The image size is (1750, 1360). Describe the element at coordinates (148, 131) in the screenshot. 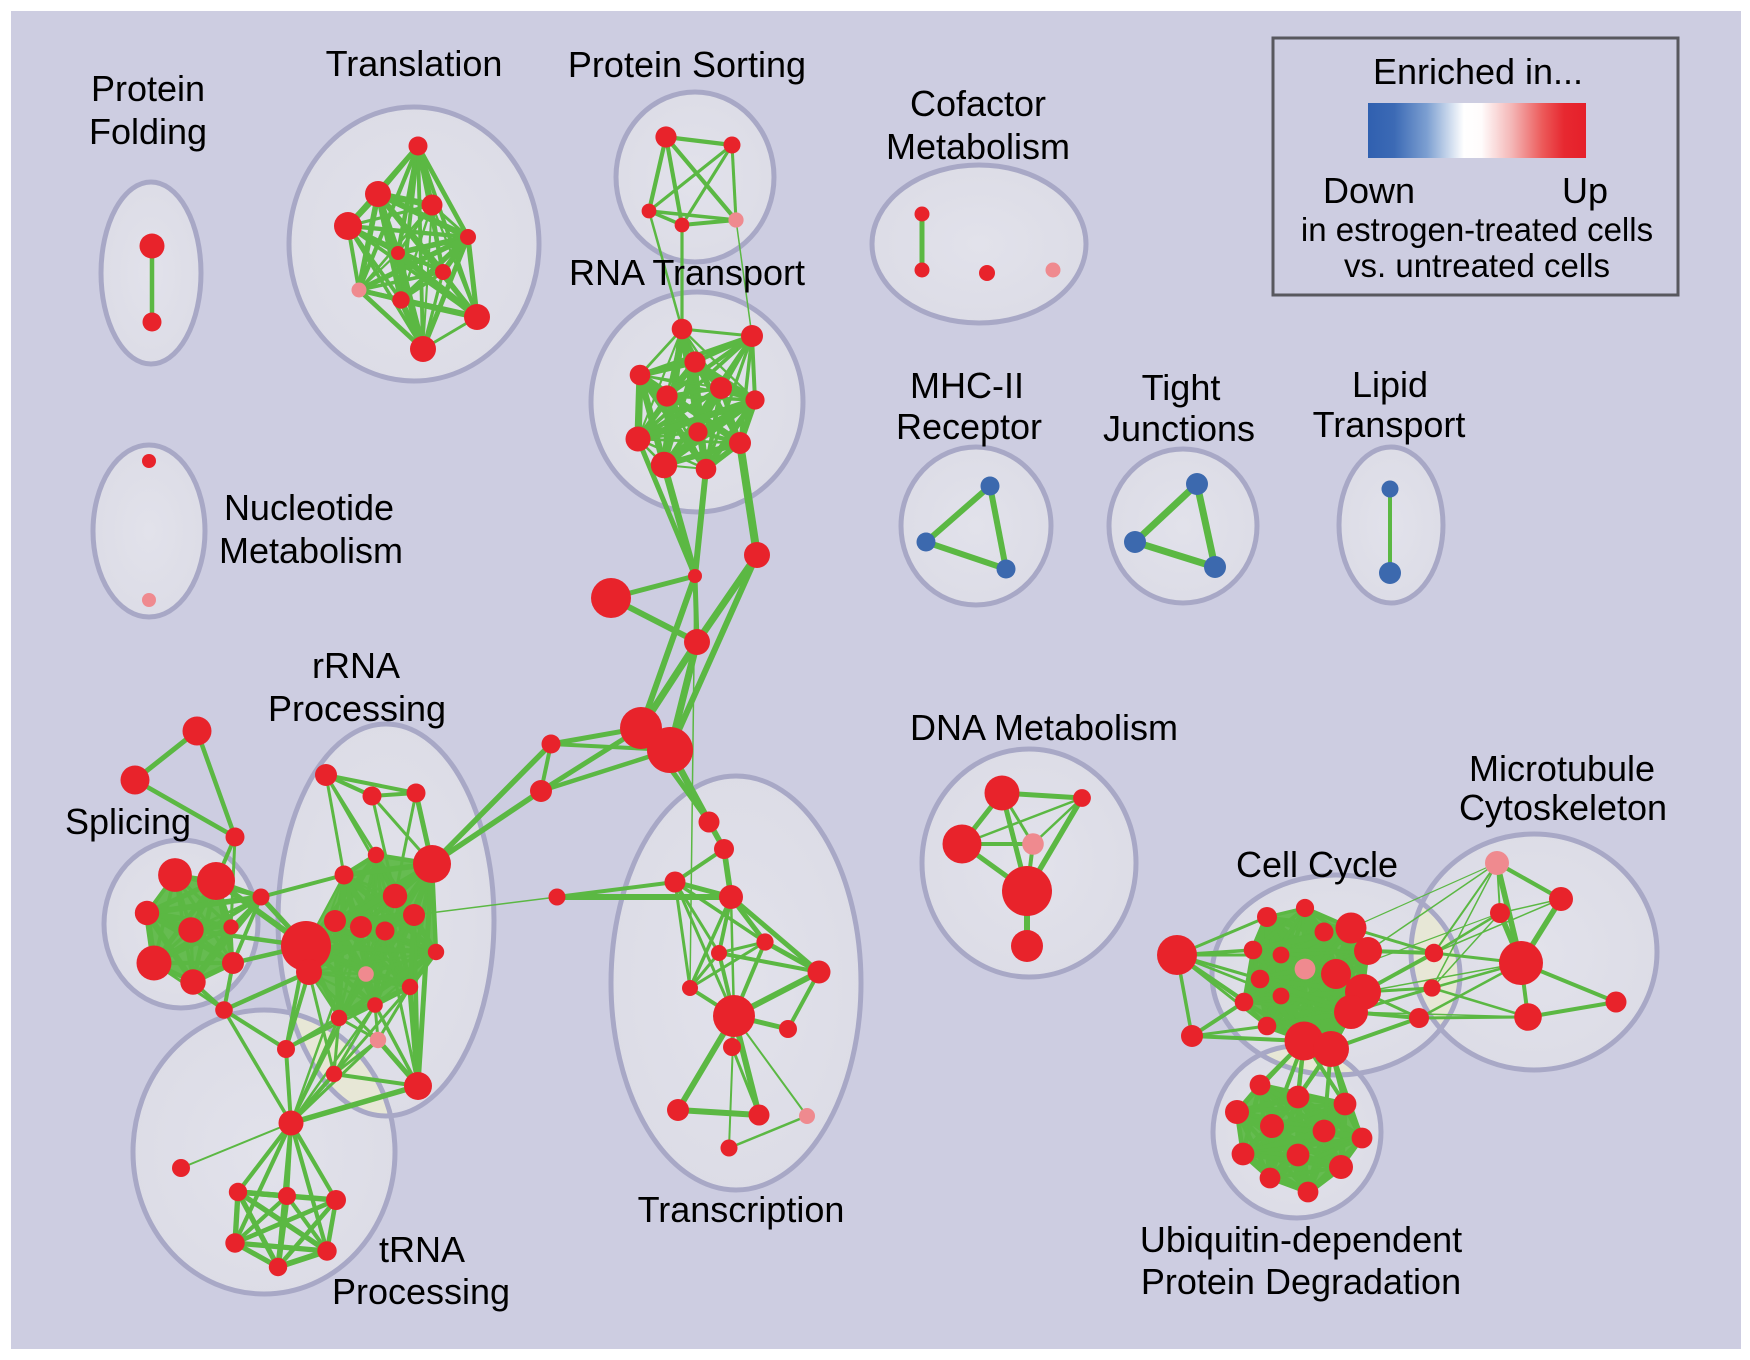

I see `svg-text: Folding` at that location.